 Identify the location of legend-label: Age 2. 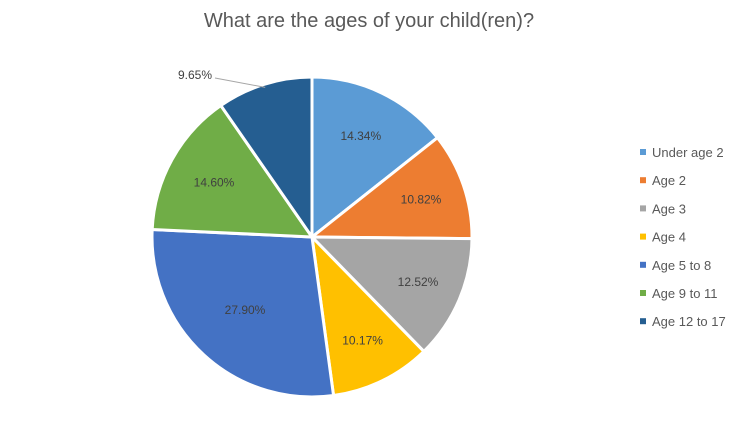
(669, 180).